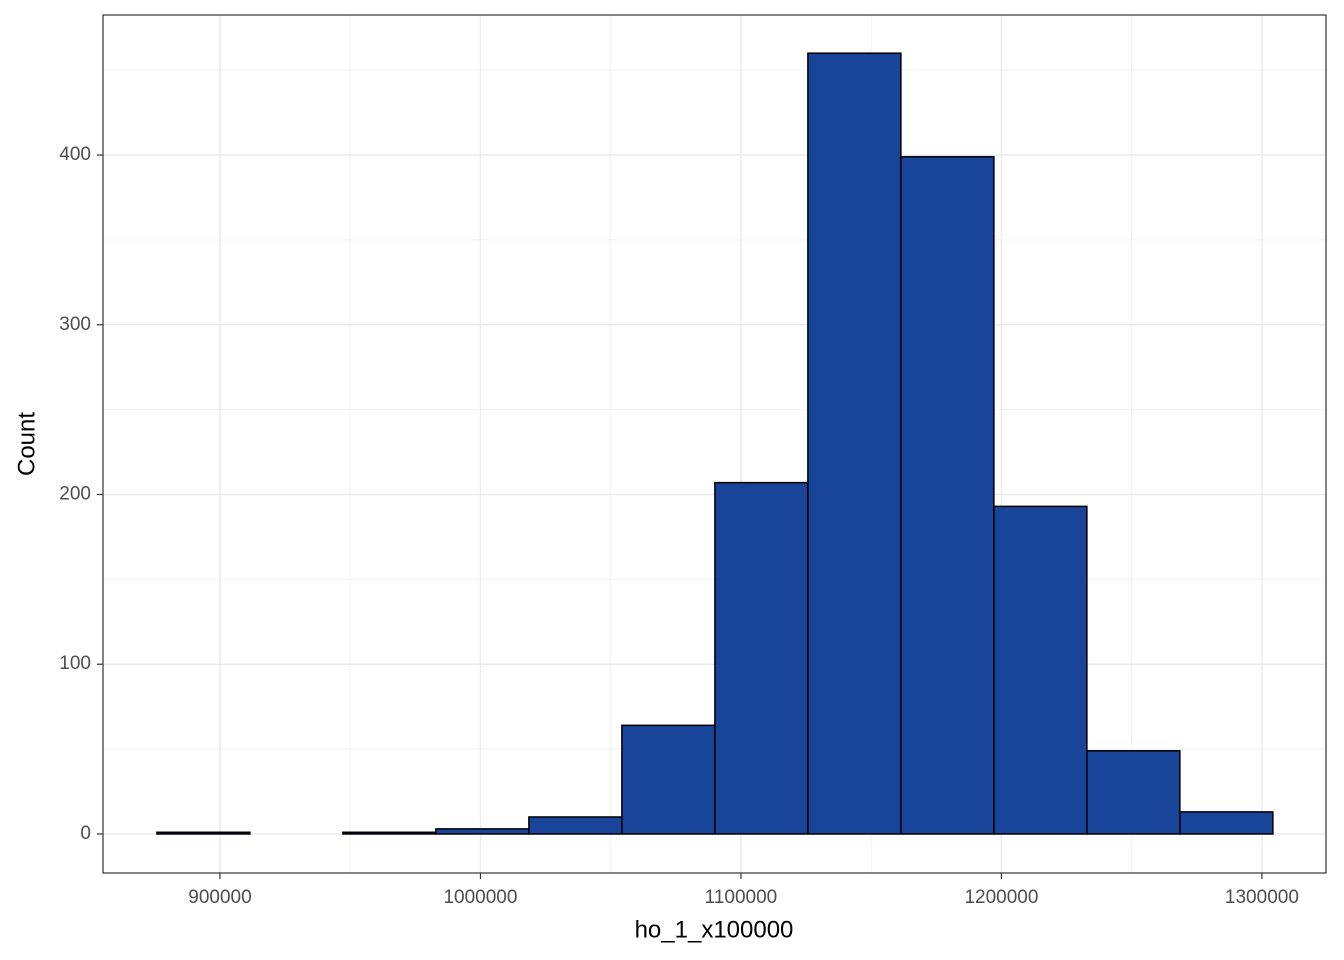  What do you see at coordinates (1262, 897) in the screenshot?
I see `x-tick-label: 1300000` at bounding box center [1262, 897].